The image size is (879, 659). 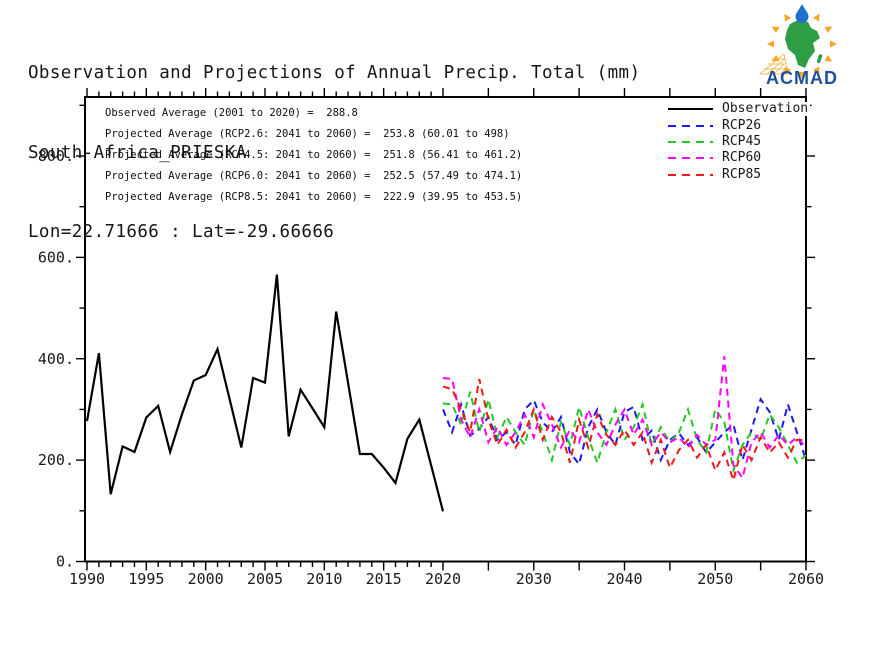 What do you see at coordinates (265, 393) in the screenshot?
I see `series-line-observation` at bounding box center [265, 393].